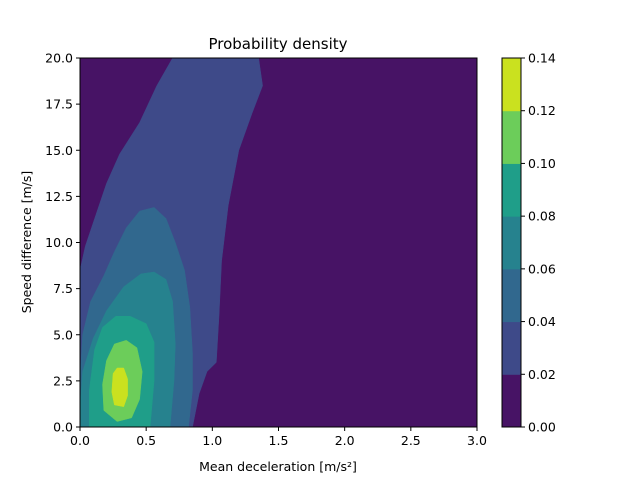  I want to click on y-tick-label: 10.0, so click(59, 242).